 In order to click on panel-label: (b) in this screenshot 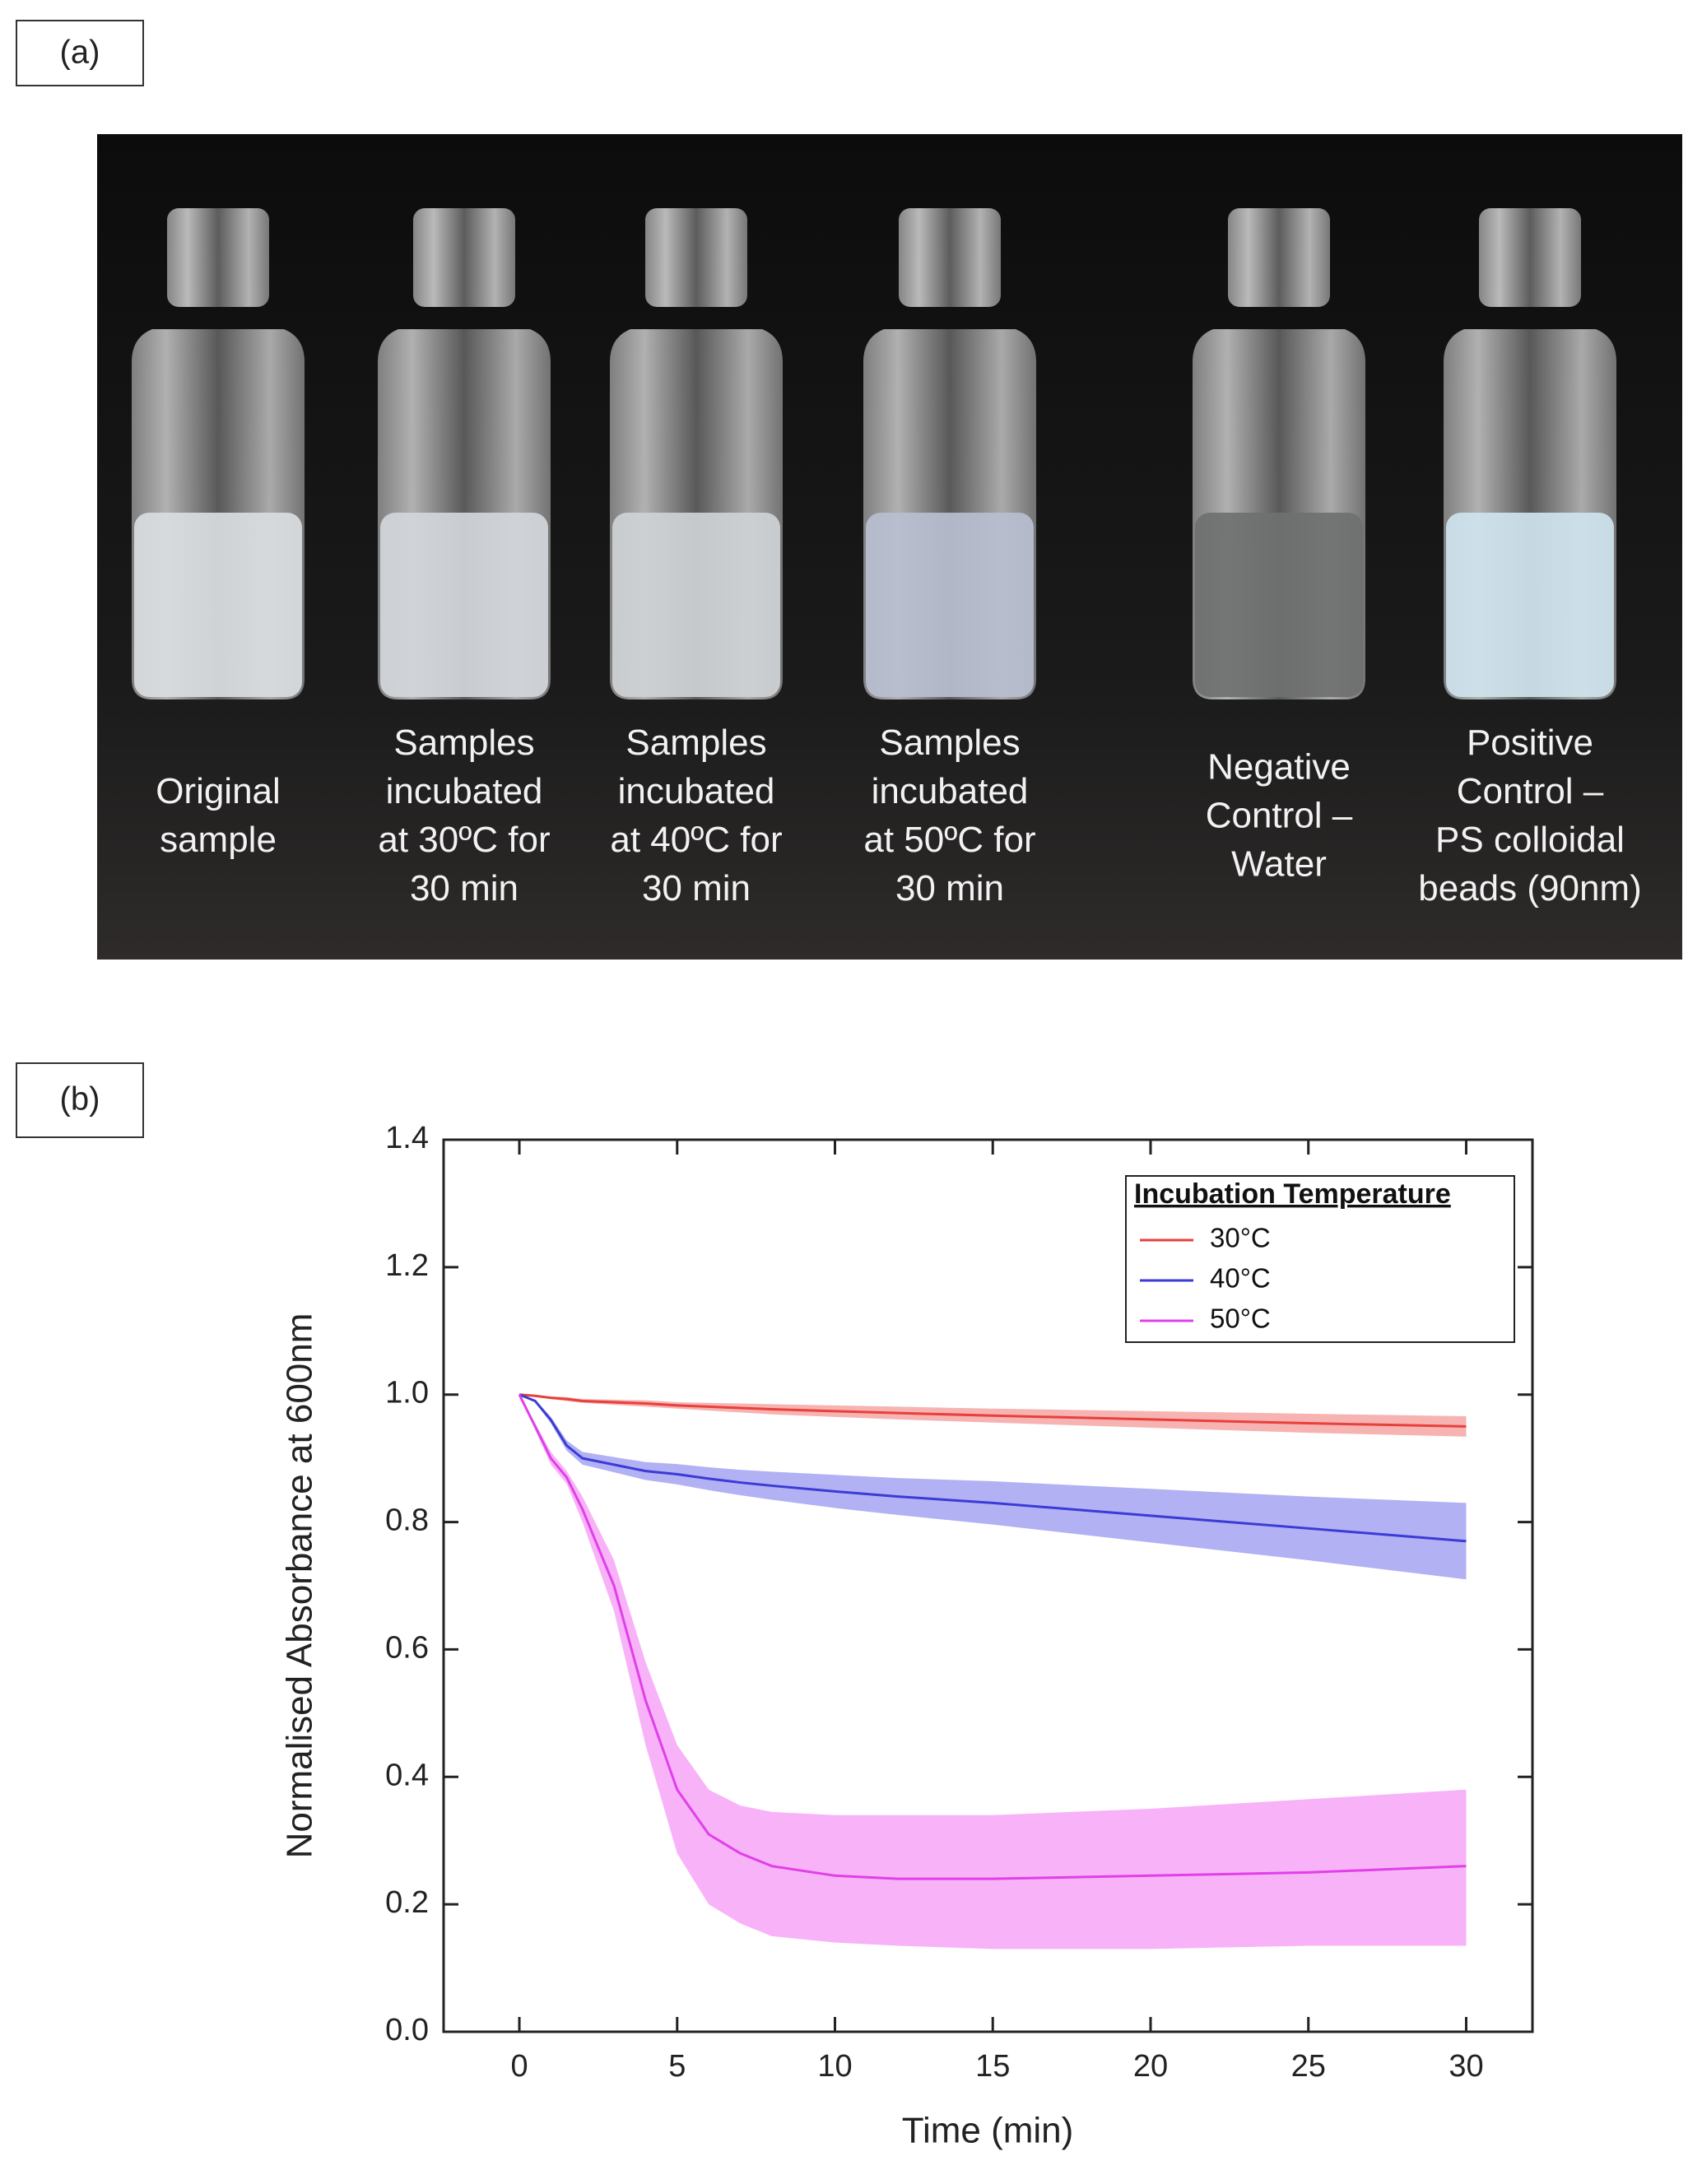, I will do `click(80, 1099)`.